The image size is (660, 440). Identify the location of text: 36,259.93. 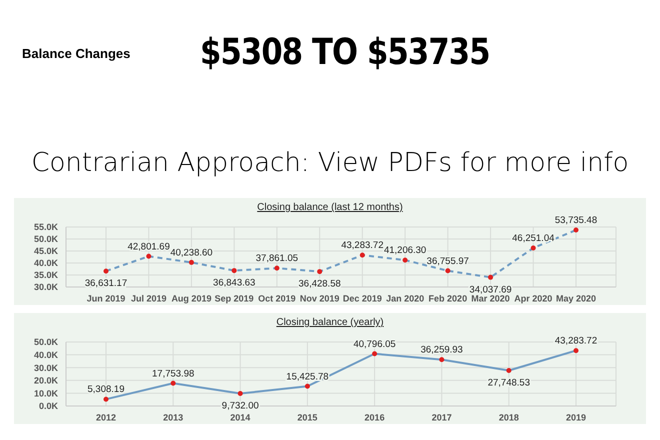
(441, 350).